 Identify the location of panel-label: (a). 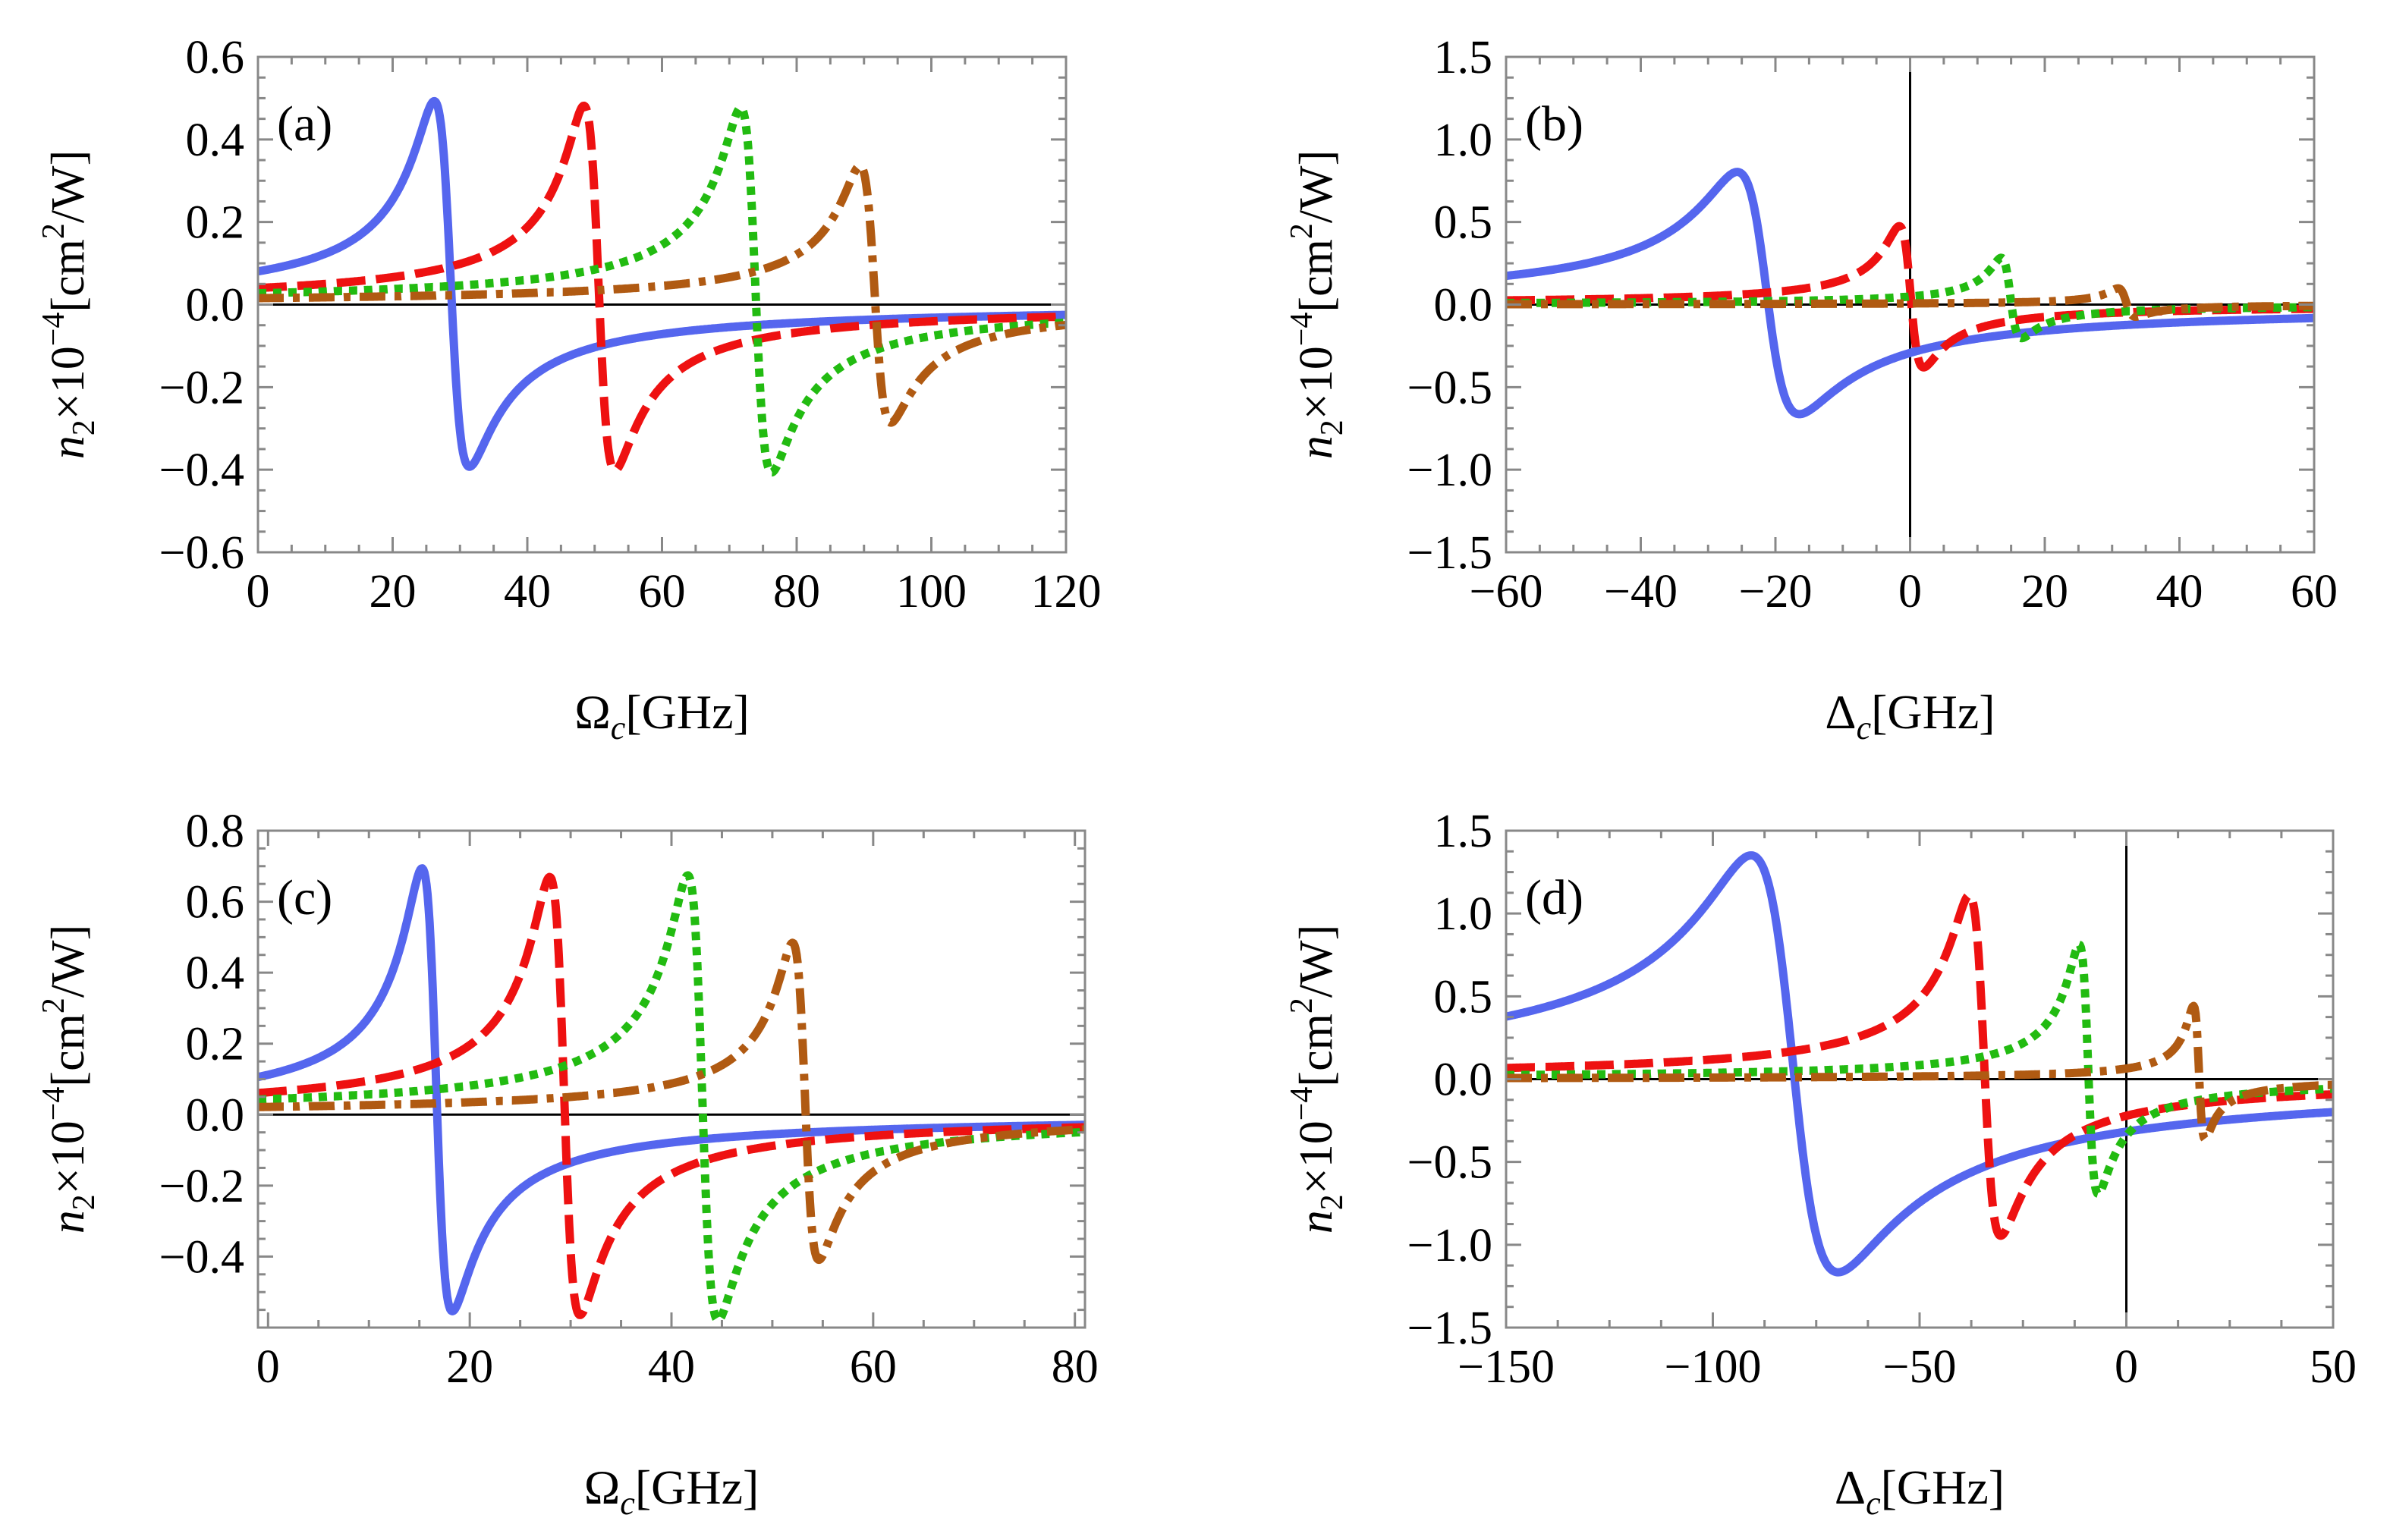
(304, 124).